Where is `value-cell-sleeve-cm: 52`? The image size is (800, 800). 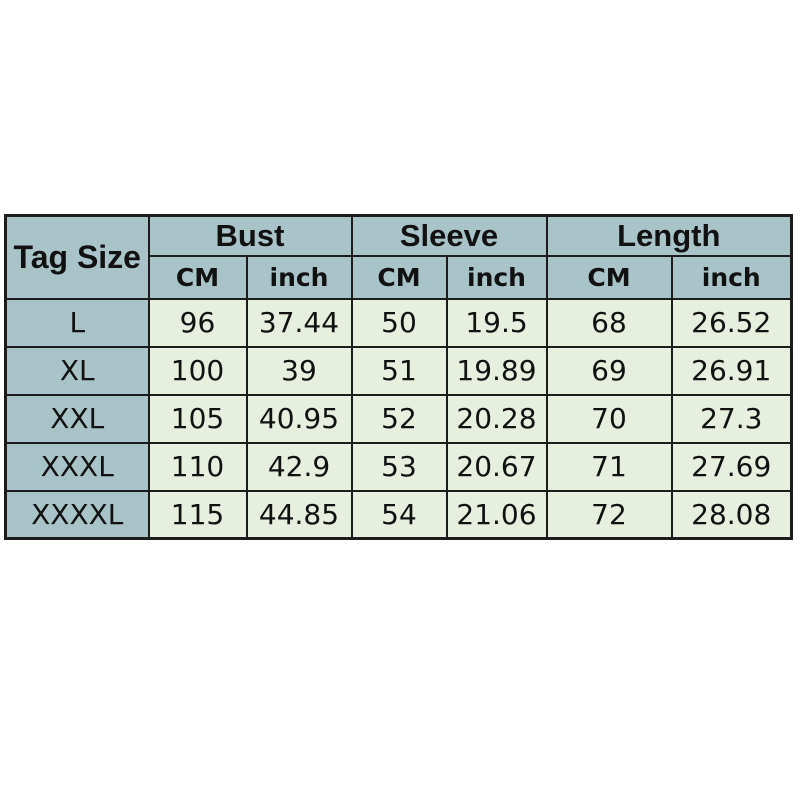 value-cell-sleeve-cm: 52 is located at coordinates (399, 418).